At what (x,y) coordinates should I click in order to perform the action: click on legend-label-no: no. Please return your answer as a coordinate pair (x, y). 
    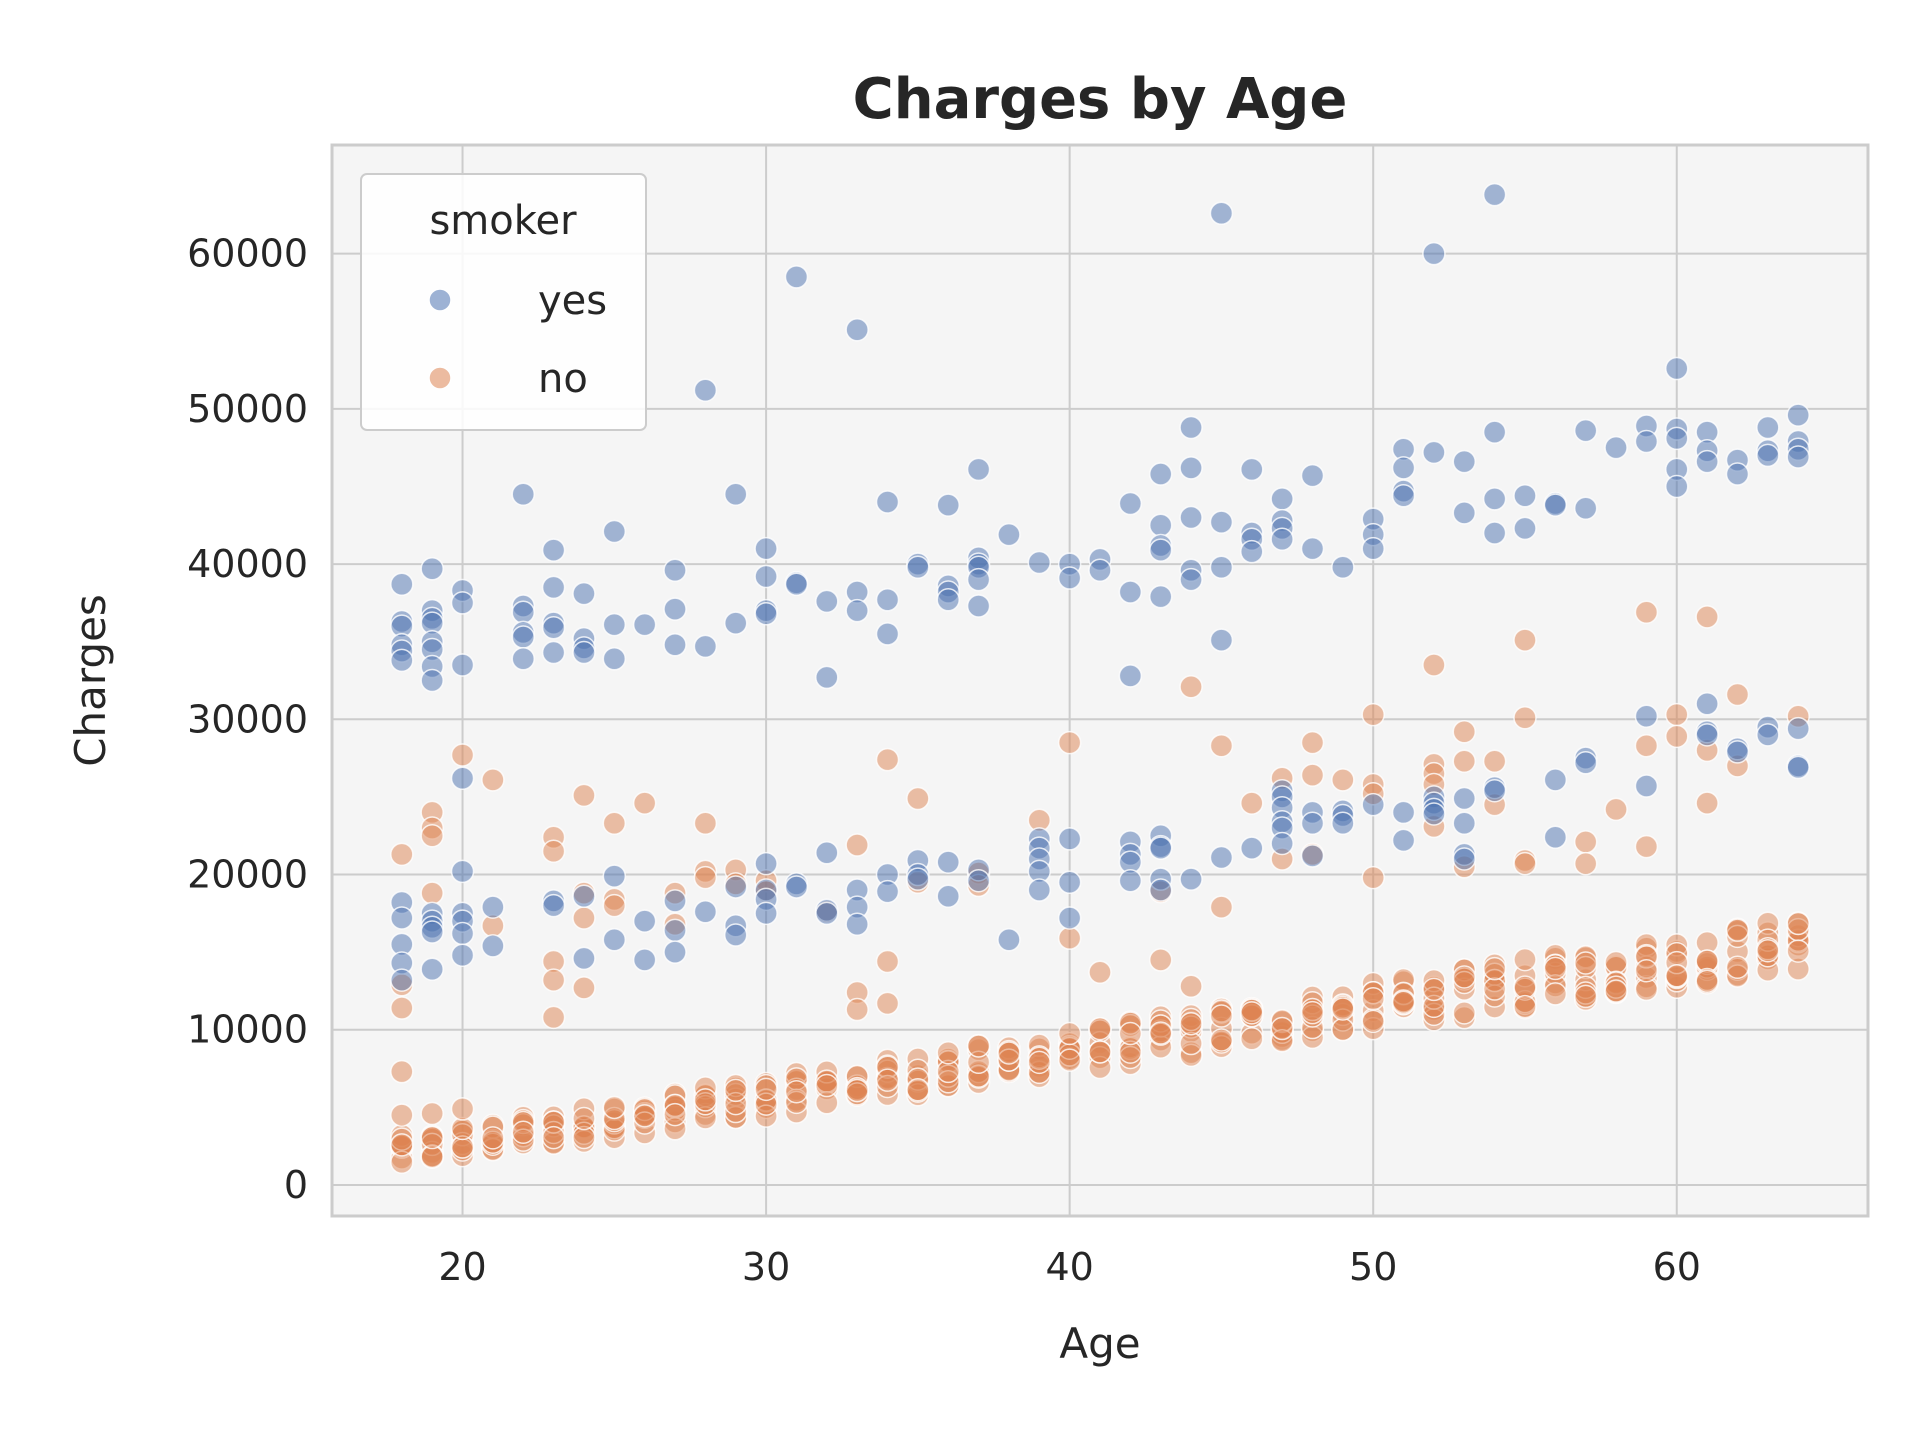
    Looking at the image, I should click on (563, 379).